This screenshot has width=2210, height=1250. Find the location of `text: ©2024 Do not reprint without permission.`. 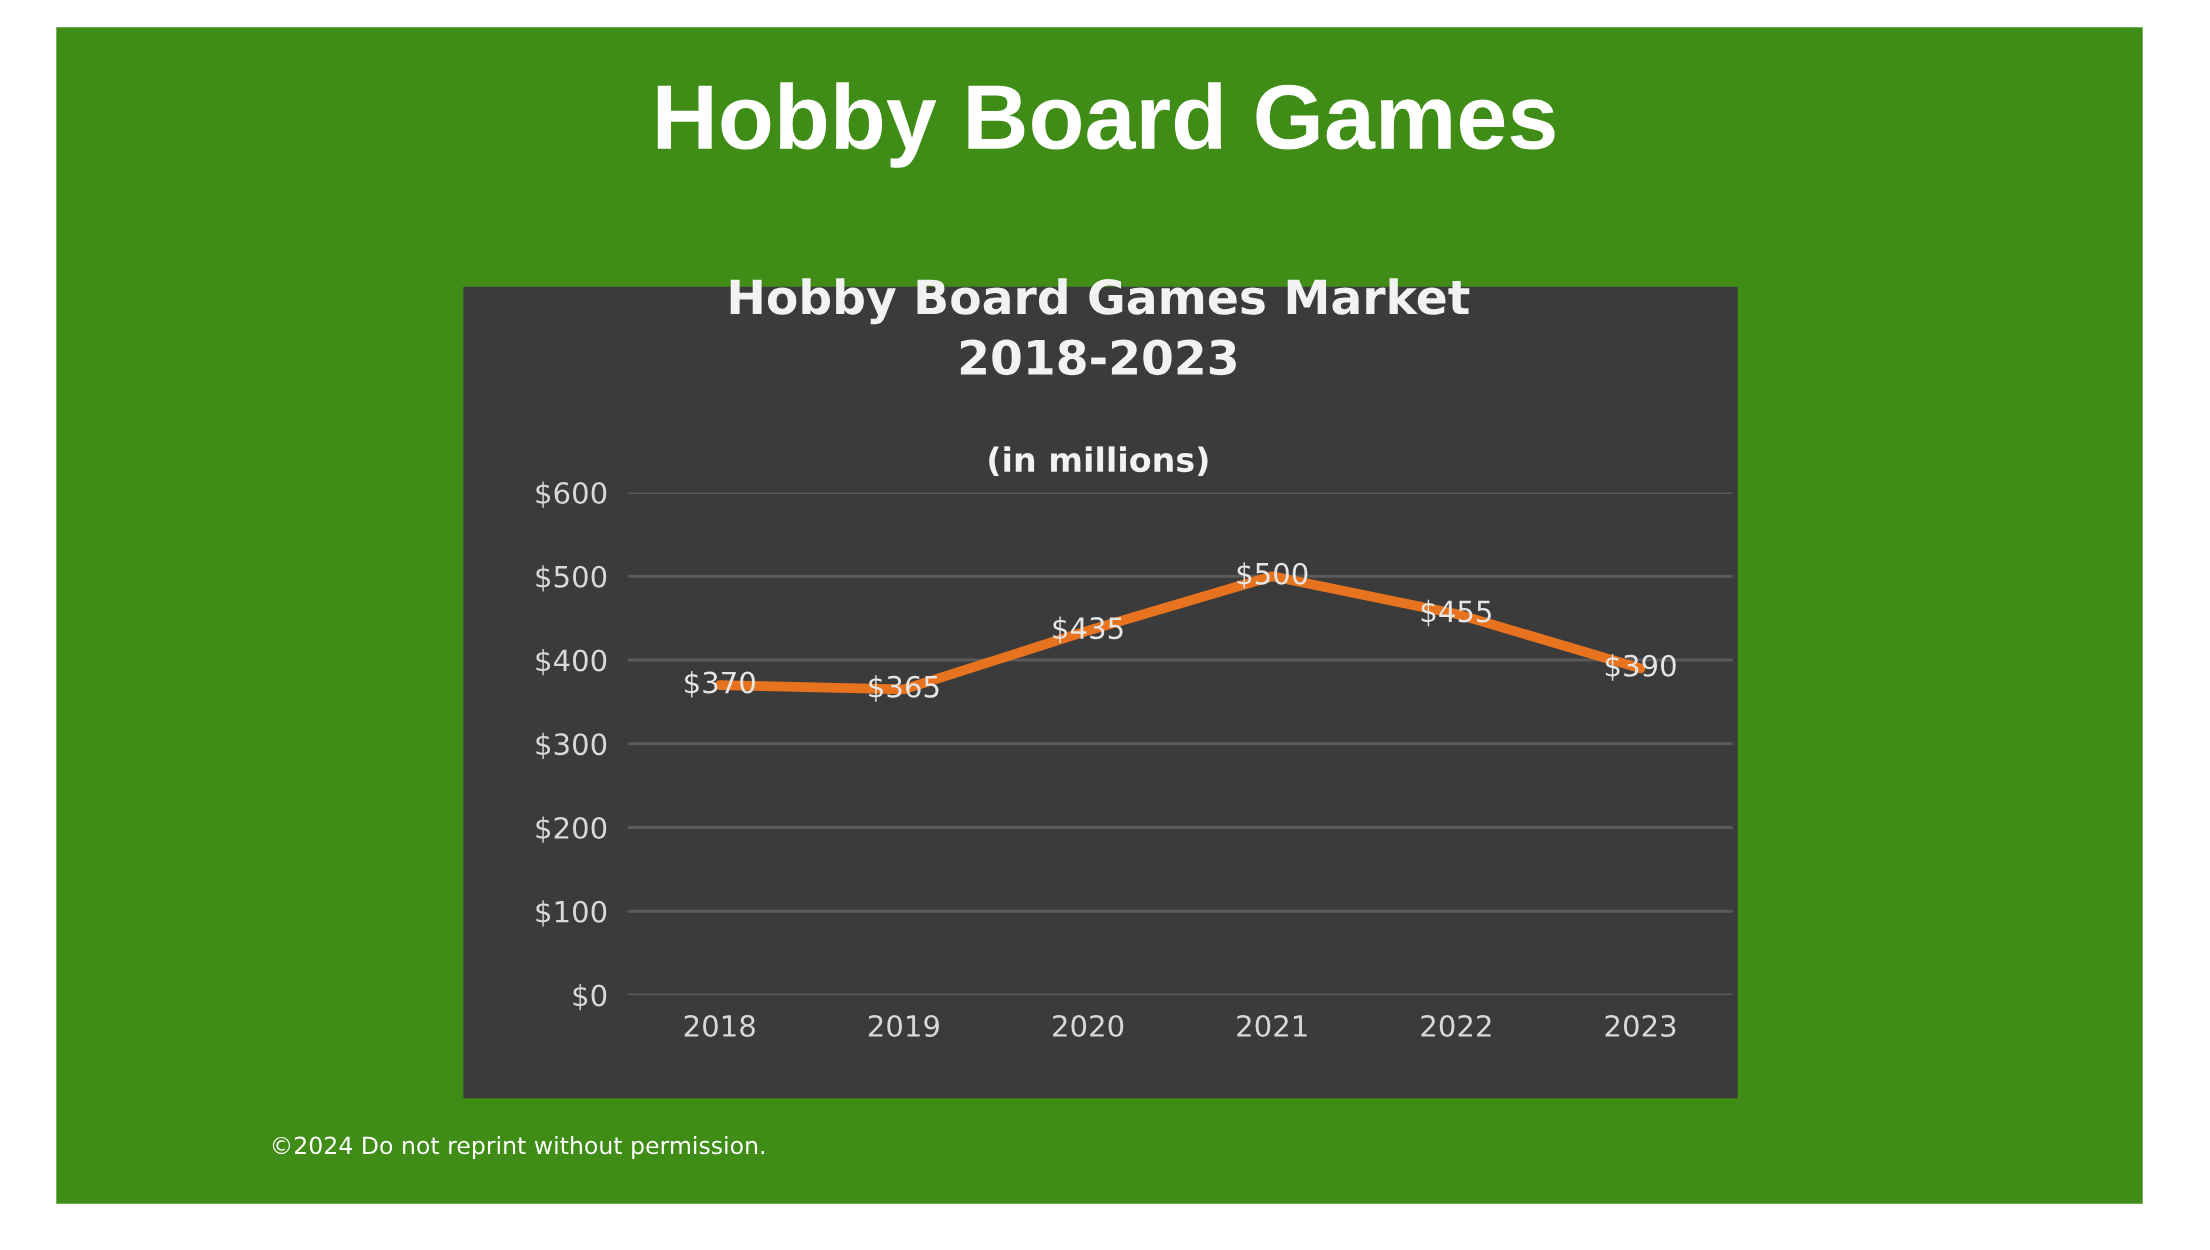

text: ©2024 Do not reprint without permission. is located at coordinates (518, 1147).